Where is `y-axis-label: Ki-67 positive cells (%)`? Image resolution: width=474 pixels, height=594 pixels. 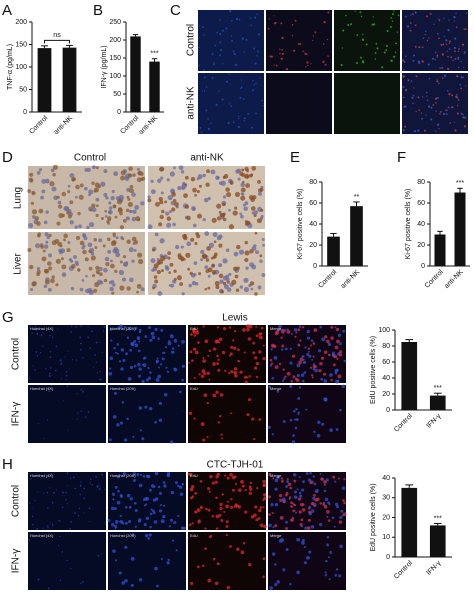 y-axis-label: Ki-67 positive cells (%) is located at coordinates (300, 224).